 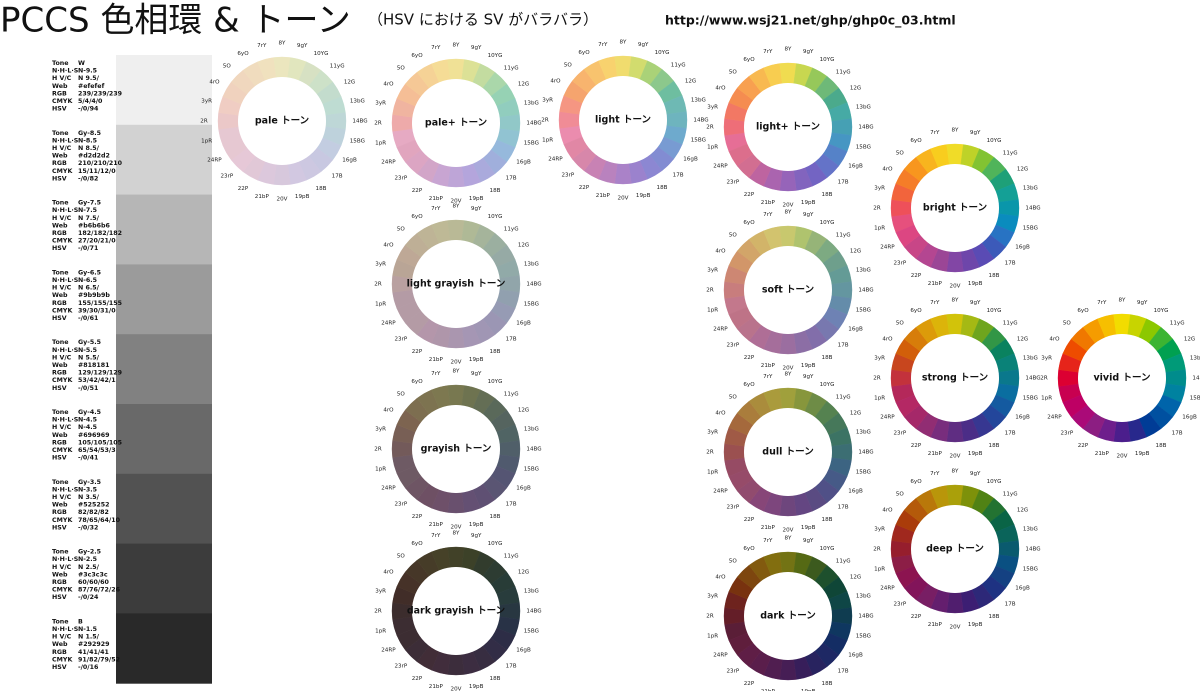 What do you see at coordinates (700, 121) in the screenshot?
I see `hue-label: 14BG` at bounding box center [700, 121].